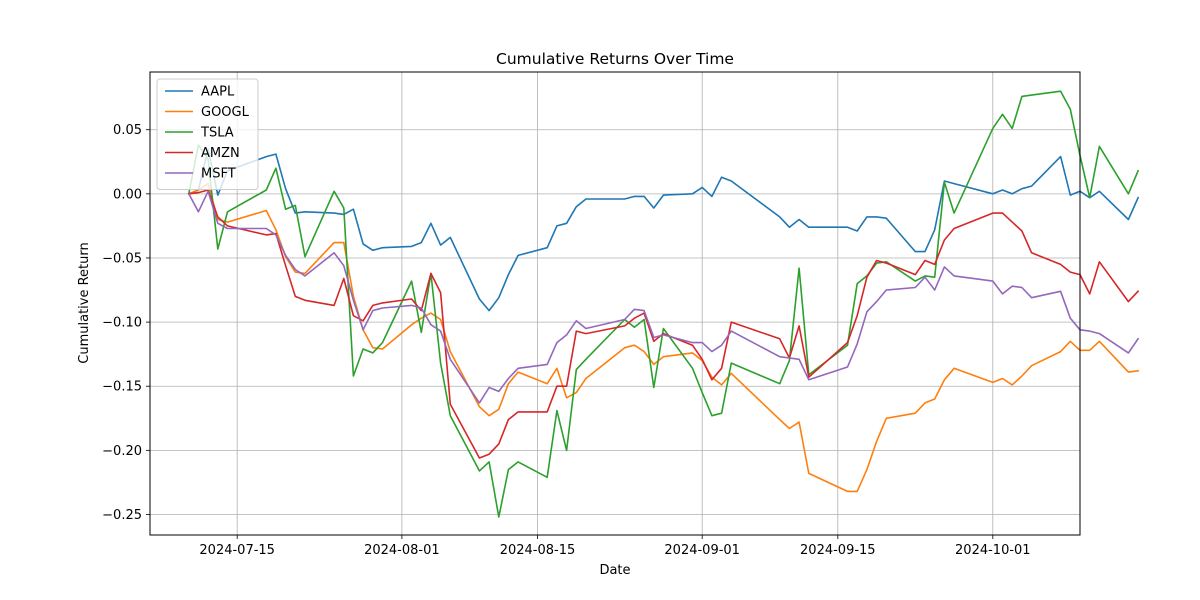 Image resolution: width=1200 pixels, height=600 pixels. What do you see at coordinates (122, 451) in the screenshot?
I see `y-tick-label: −0.20` at bounding box center [122, 451].